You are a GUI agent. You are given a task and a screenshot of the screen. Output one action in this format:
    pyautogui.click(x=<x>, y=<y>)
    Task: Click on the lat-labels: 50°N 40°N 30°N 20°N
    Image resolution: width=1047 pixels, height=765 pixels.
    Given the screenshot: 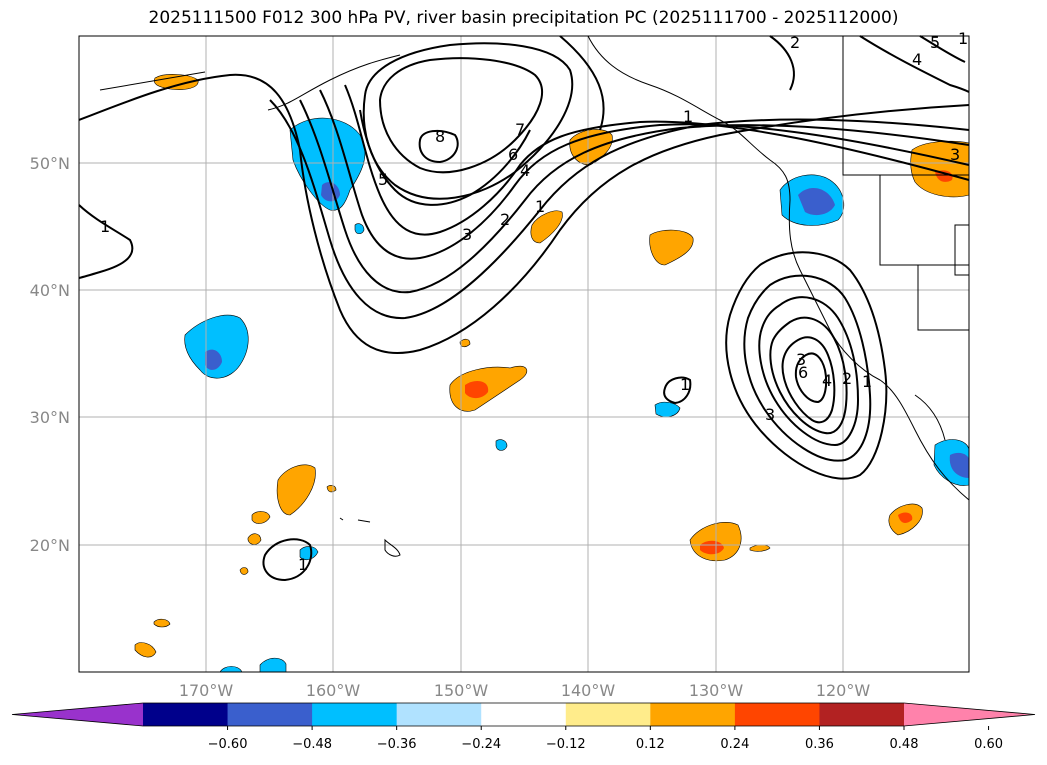 What is the action you would take?
    pyautogui.click(x=50, y=354)
    